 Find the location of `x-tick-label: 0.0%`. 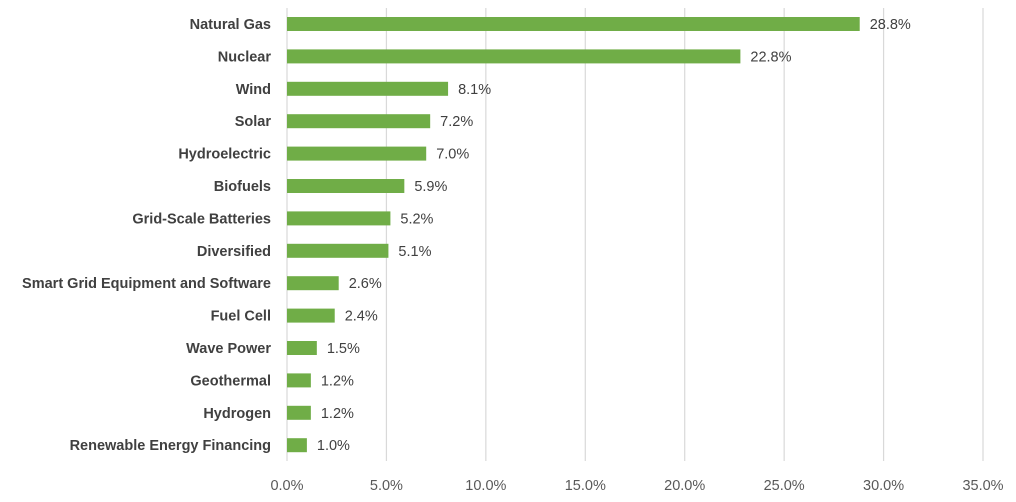

x-tick-label: 0.0% is located at coordinates (286, 486).